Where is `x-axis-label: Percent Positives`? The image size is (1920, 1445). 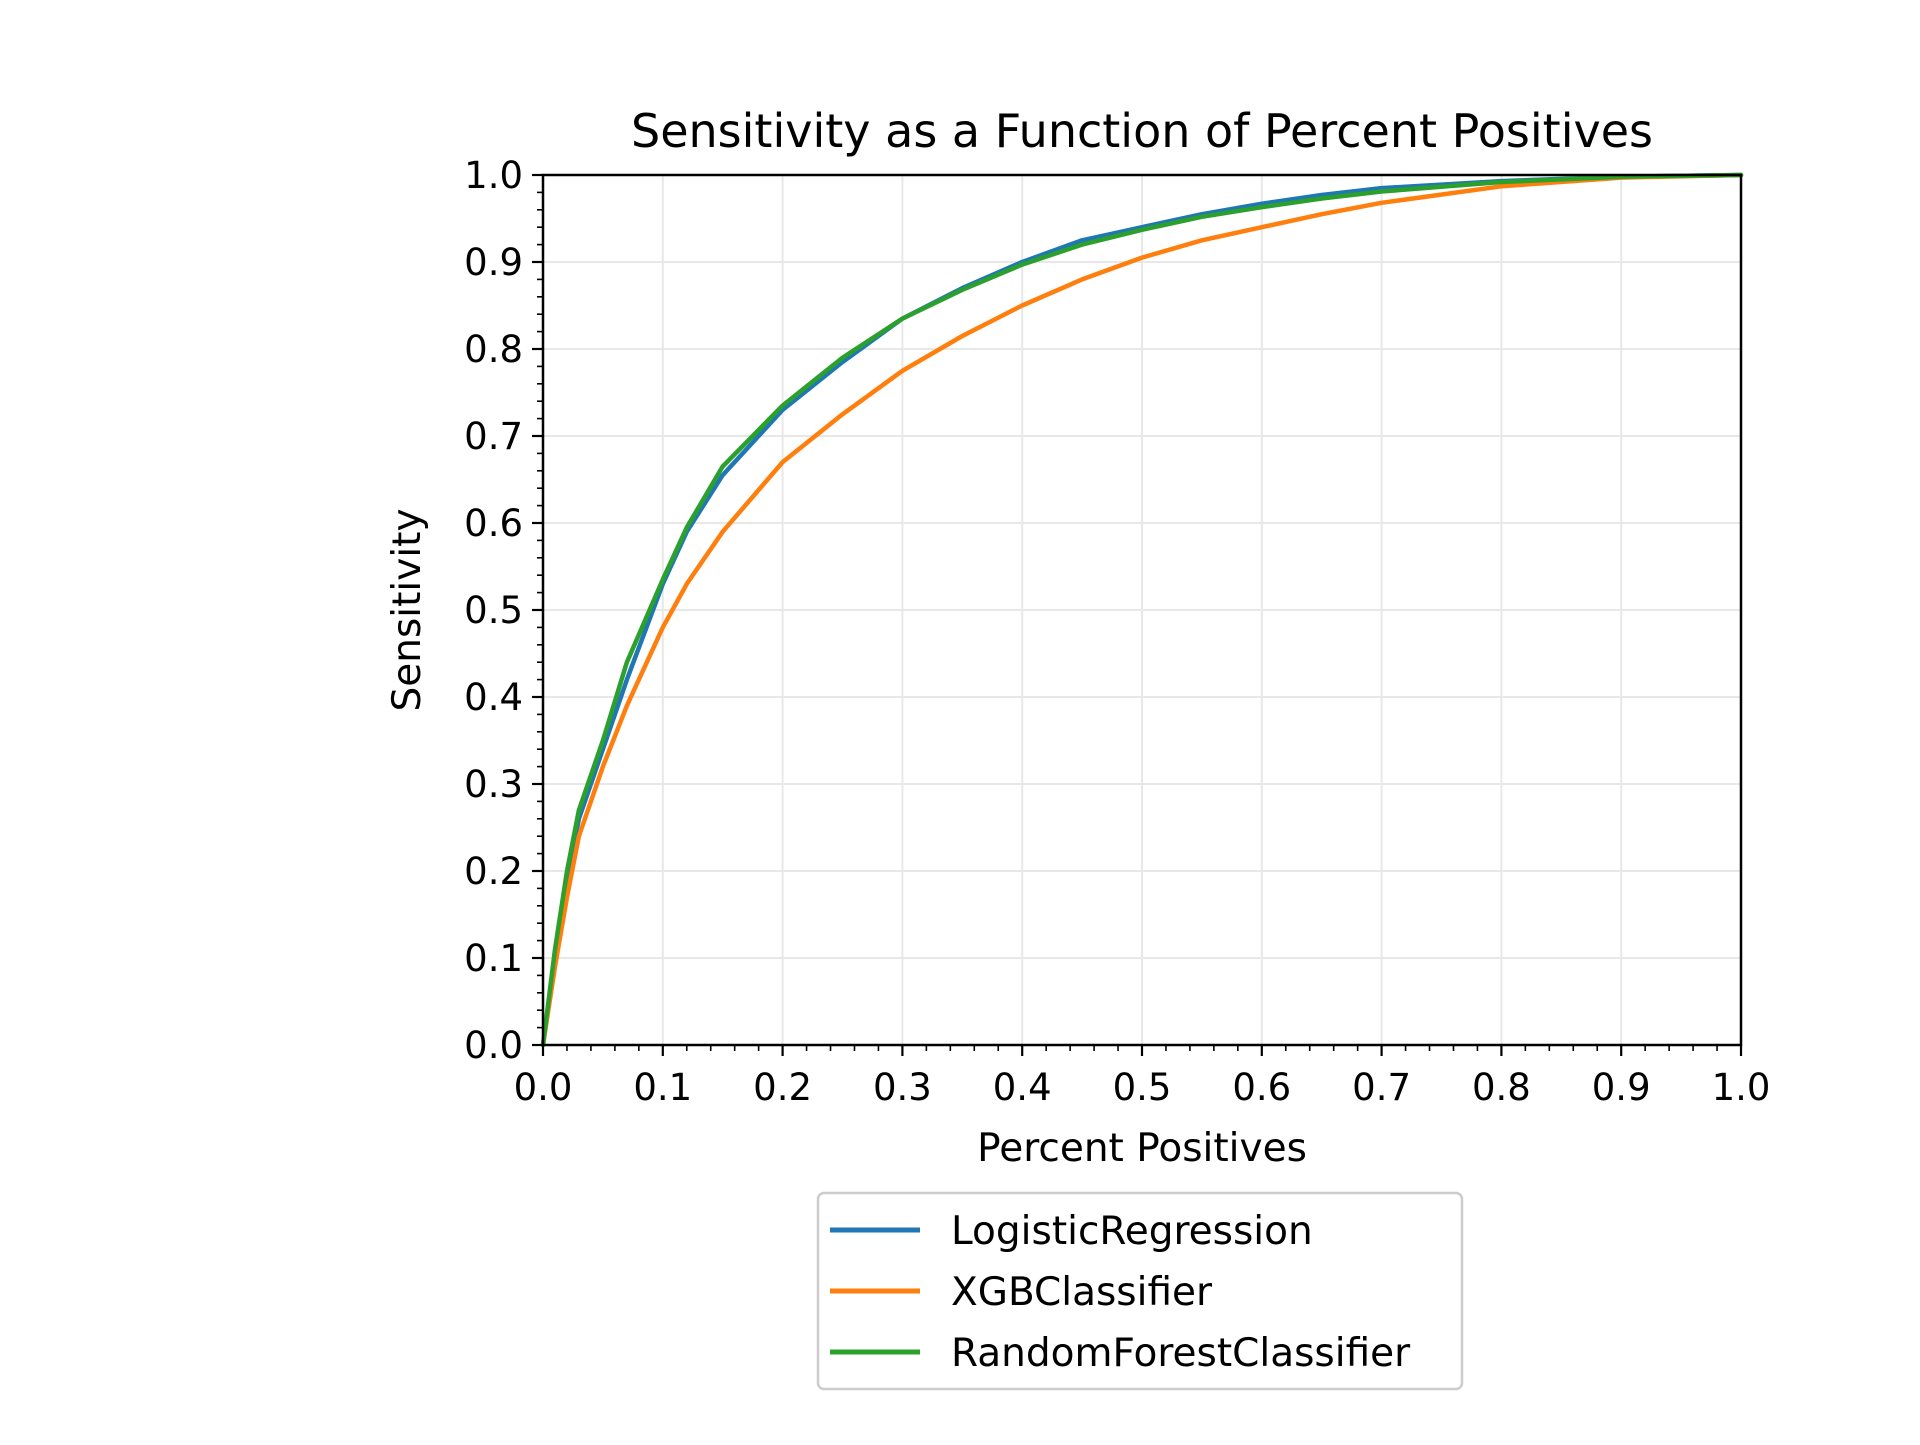
x-axis-label: Percent Positives is located at coordinates (1142, 1148).